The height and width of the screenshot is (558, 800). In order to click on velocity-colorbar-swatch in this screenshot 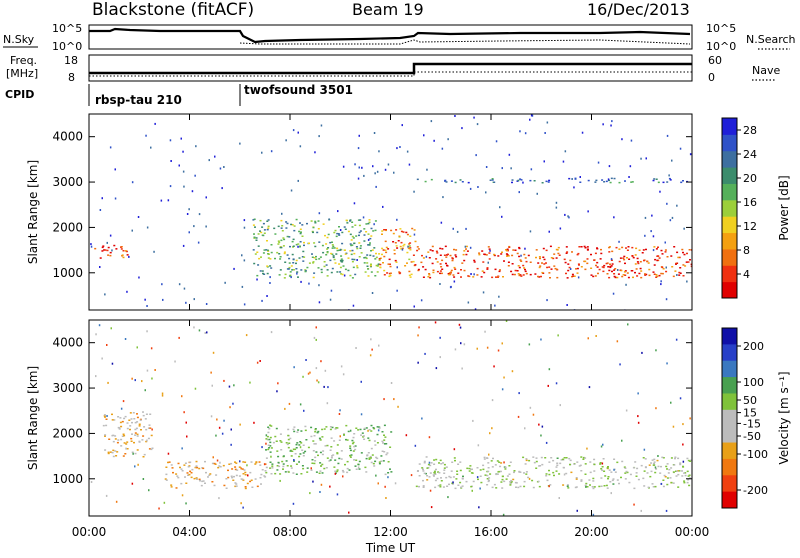, I will do `click(729, 353)`.